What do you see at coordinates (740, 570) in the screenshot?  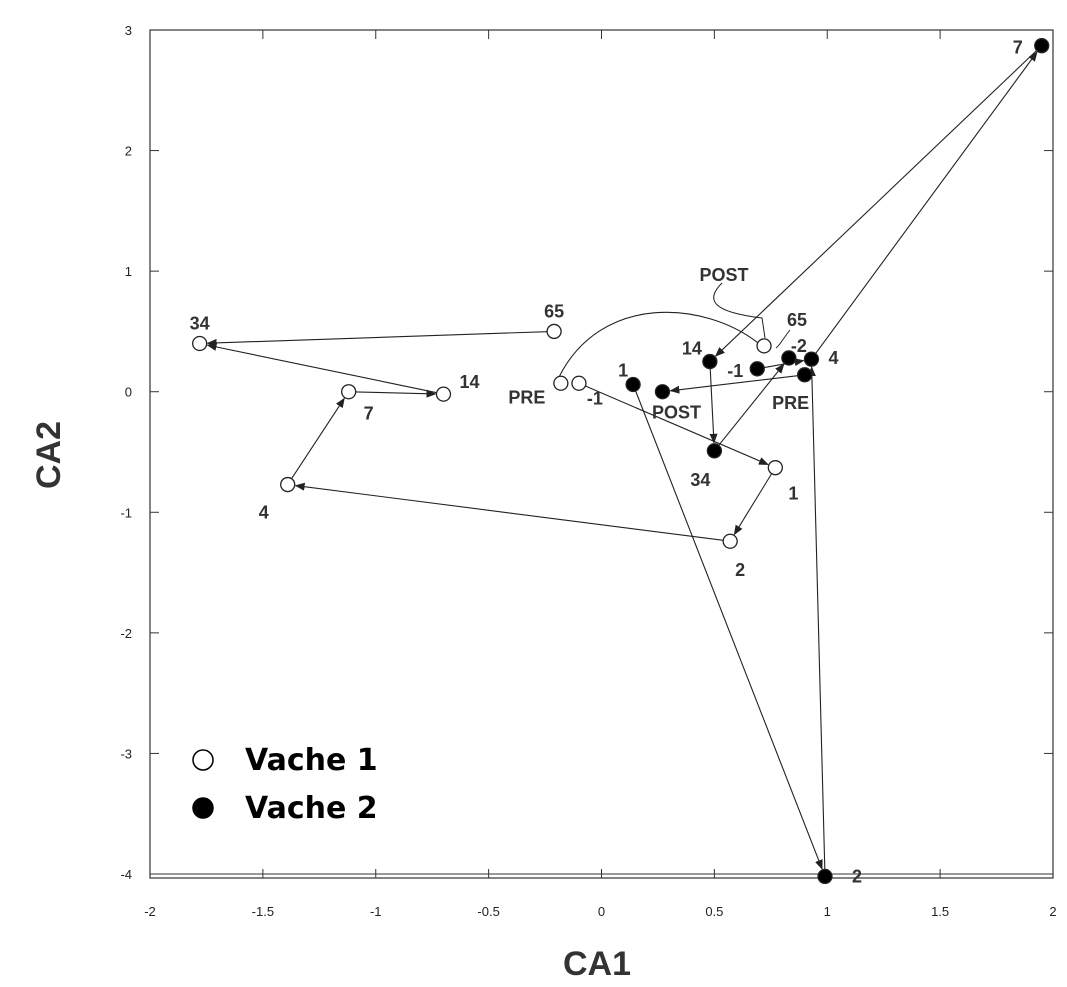 I see `vache-1-label: 2` at bounding box center [740, 570].